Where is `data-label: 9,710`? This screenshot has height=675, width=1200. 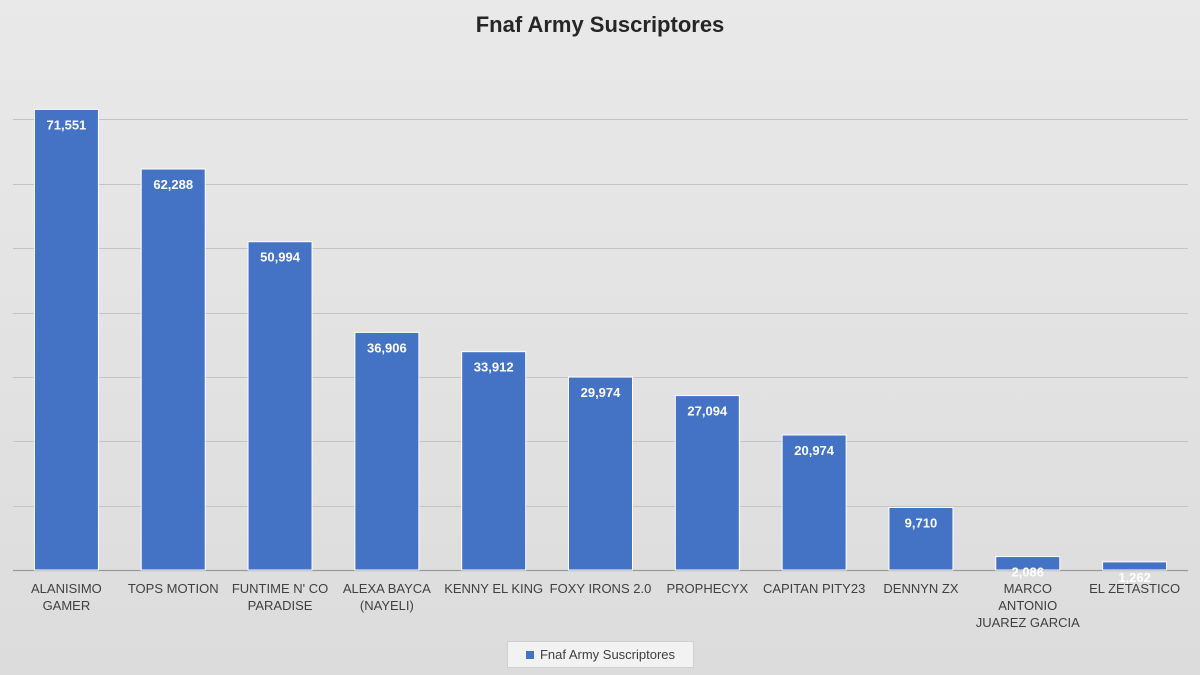 data-label: 9,710 is located at coordinates (921, 522).